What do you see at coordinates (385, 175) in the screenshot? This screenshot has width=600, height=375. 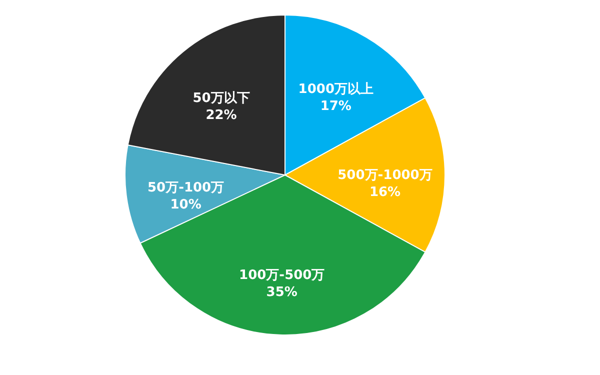 I see `slice-label: 500万-1000万` at bounding box center [385, 175].